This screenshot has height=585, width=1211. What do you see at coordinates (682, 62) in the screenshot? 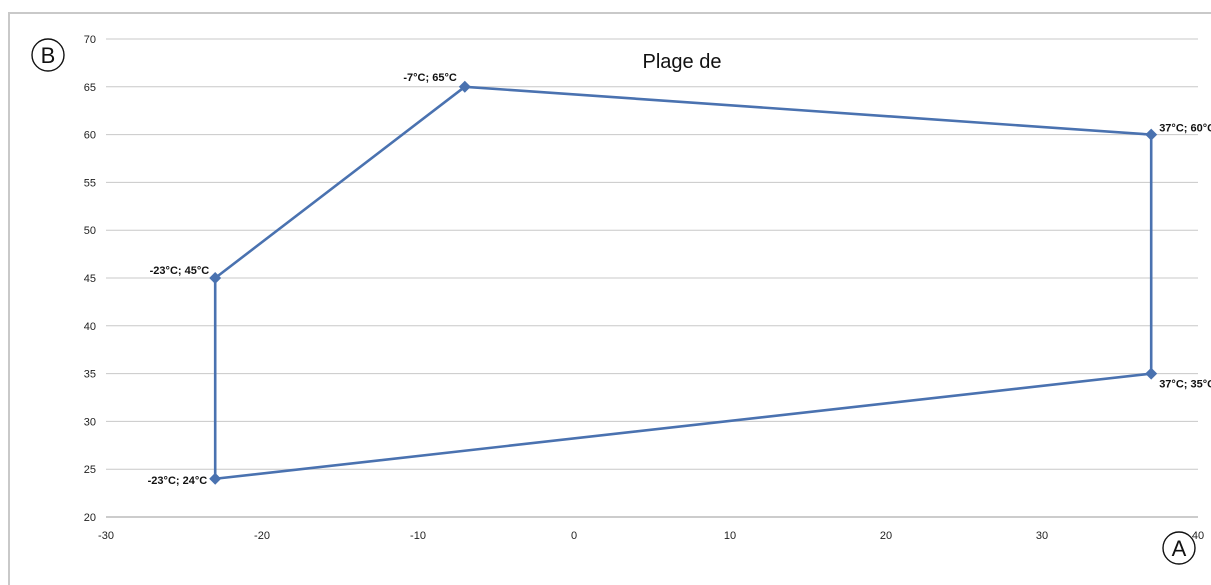
I see `chart-title: Plage de` at bounding box center [682, 62].